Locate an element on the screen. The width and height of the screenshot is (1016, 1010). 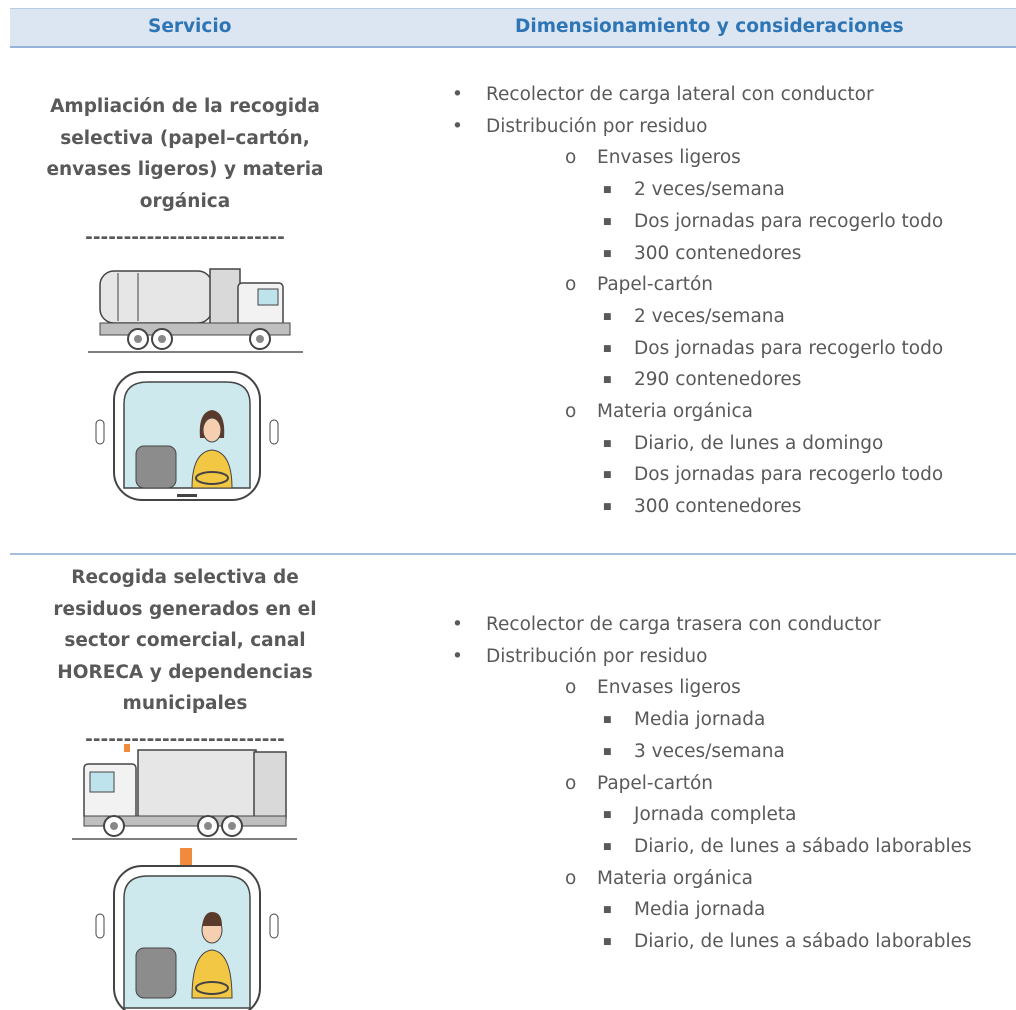
female-driver is located at coordinates (187, 436).